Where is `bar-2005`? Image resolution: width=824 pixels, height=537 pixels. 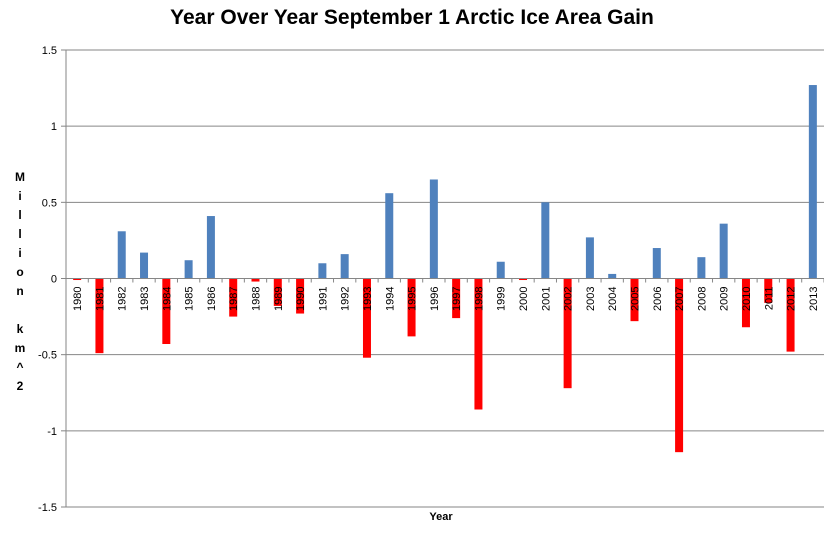 bar-2005 is located at coordinates (634, 300).